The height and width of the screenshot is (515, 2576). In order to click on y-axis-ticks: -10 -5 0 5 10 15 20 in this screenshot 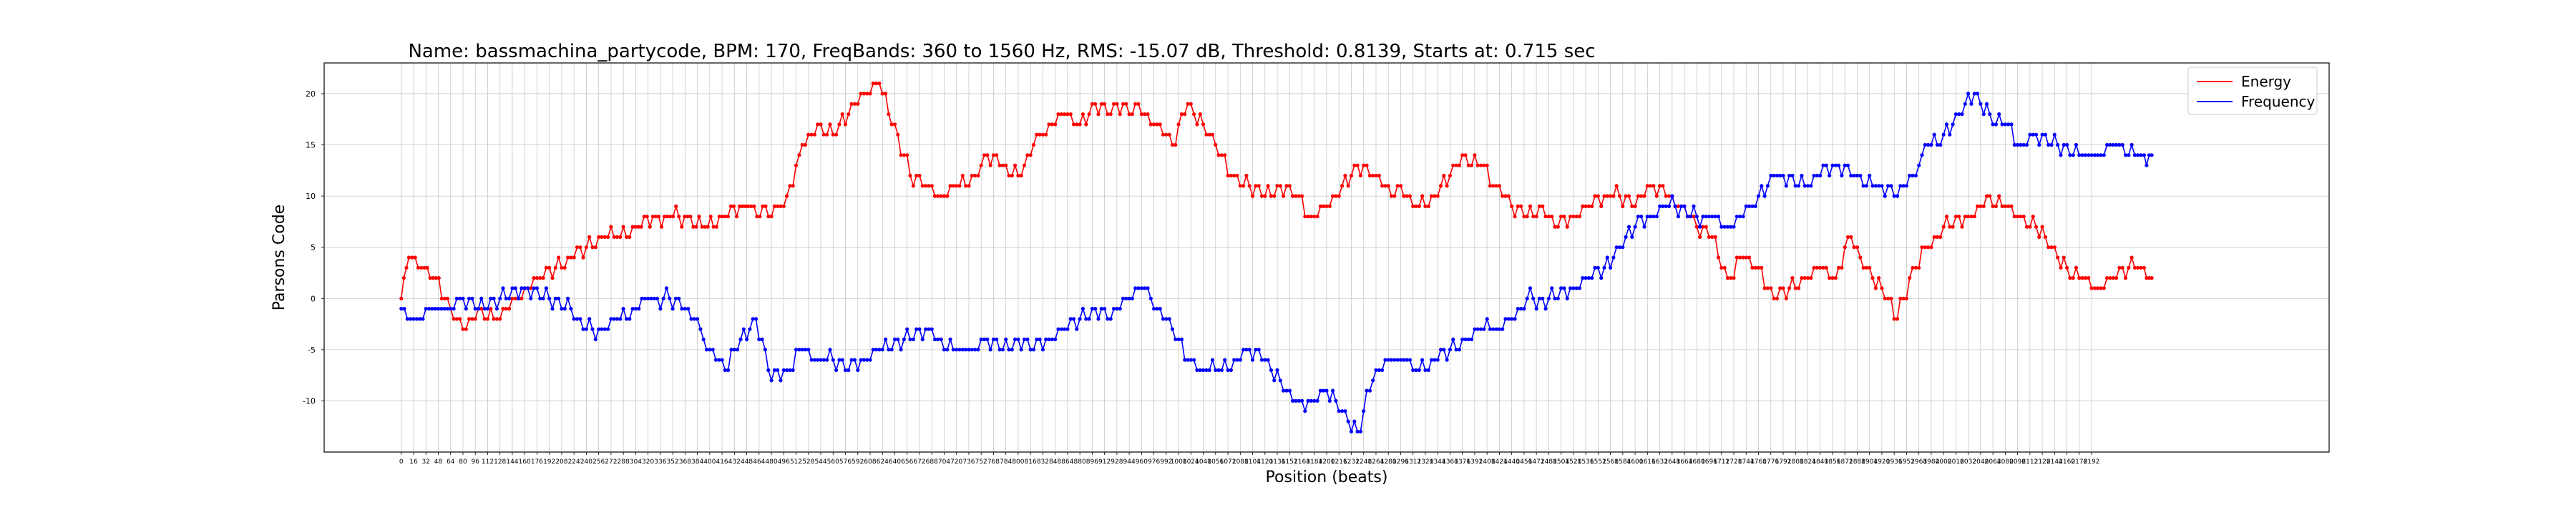, I will do `click(313, 248)`.